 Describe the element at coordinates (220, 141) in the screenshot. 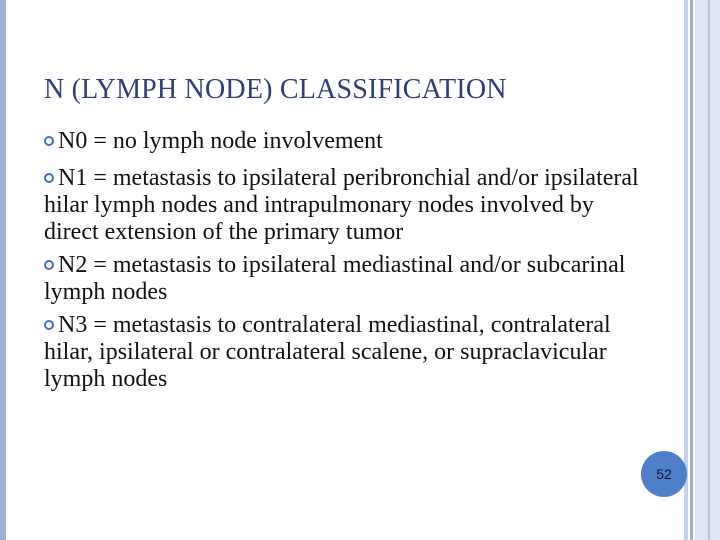

I see `bullet-text: N0 = no lymph node involvement` at that location.